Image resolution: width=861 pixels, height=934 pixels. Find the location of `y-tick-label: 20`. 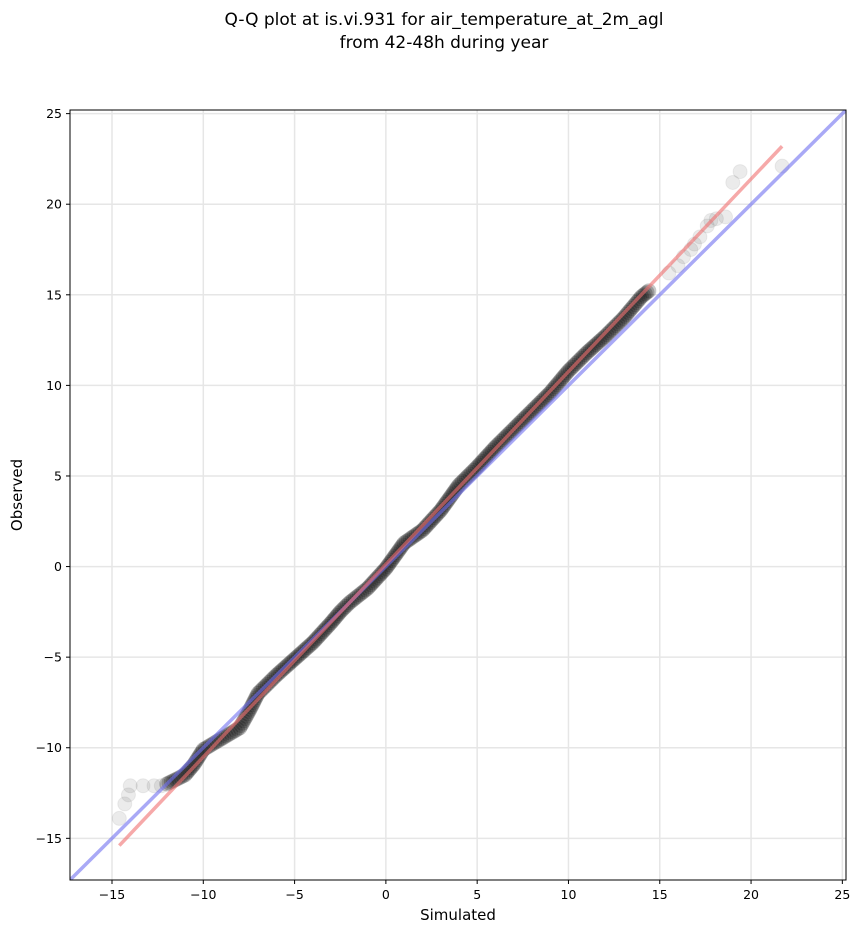

y-tick-label: 20 is located at coordinates (54, 204).